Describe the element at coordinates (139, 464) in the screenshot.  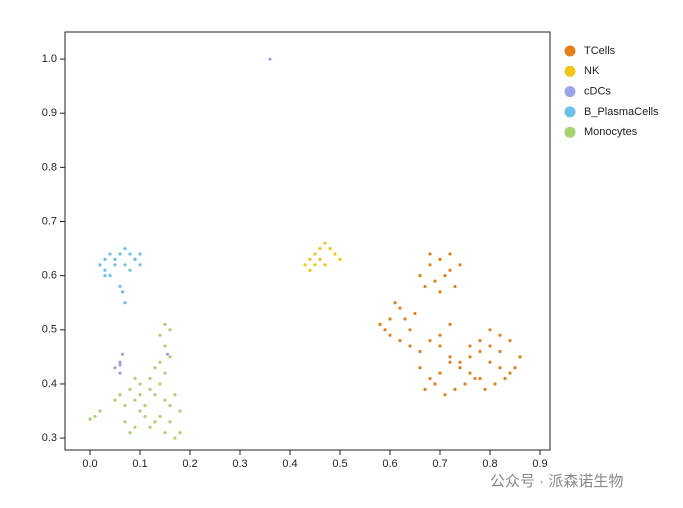
I see `x-tick-label: 0.1` at that location.